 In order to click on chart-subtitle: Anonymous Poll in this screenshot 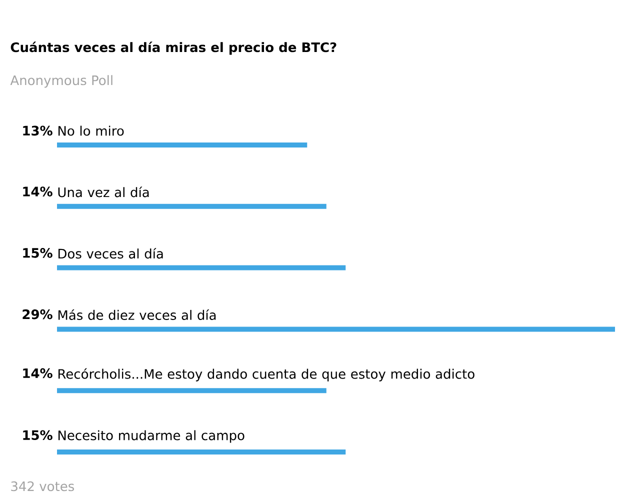, I will do `click(61, 81)`.